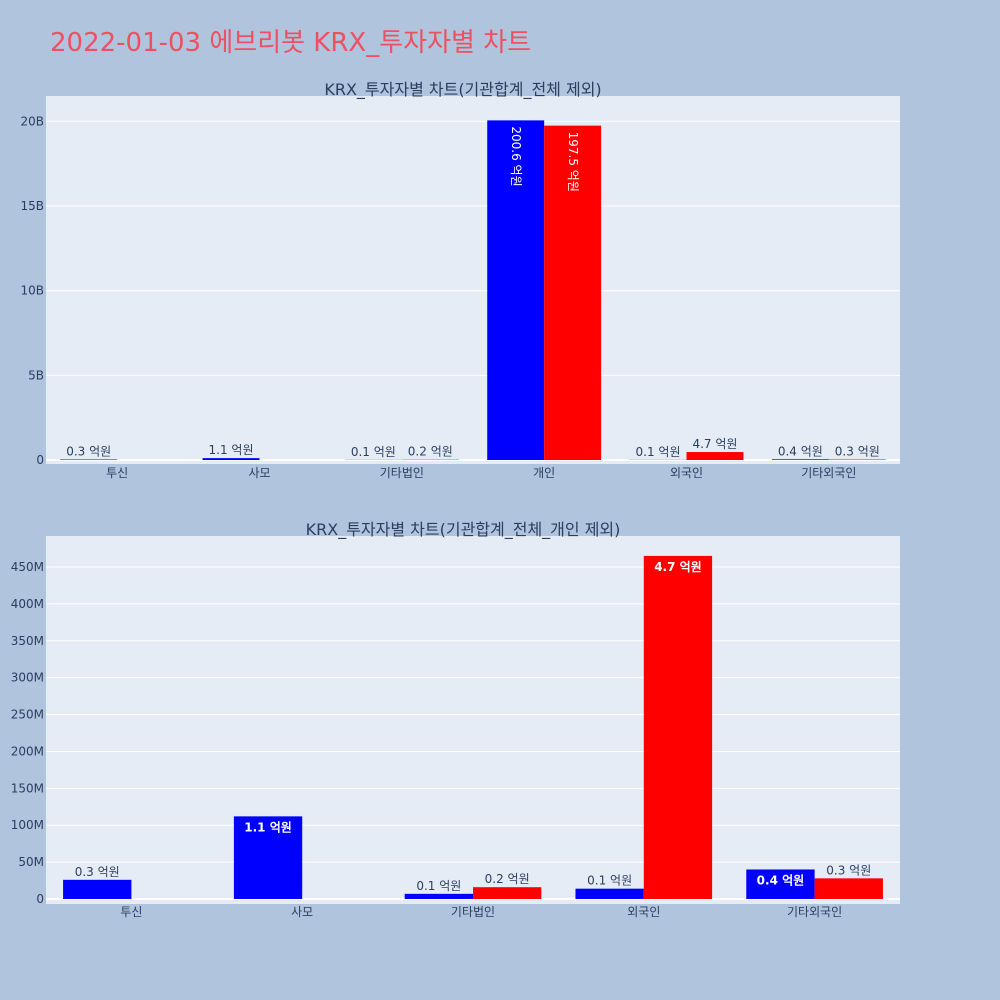 This screenshot has height=1000, width=1000. Describe the element at coordinates (32, 206) in the screenshot. I see `y-tick-label: 15B` at that location.